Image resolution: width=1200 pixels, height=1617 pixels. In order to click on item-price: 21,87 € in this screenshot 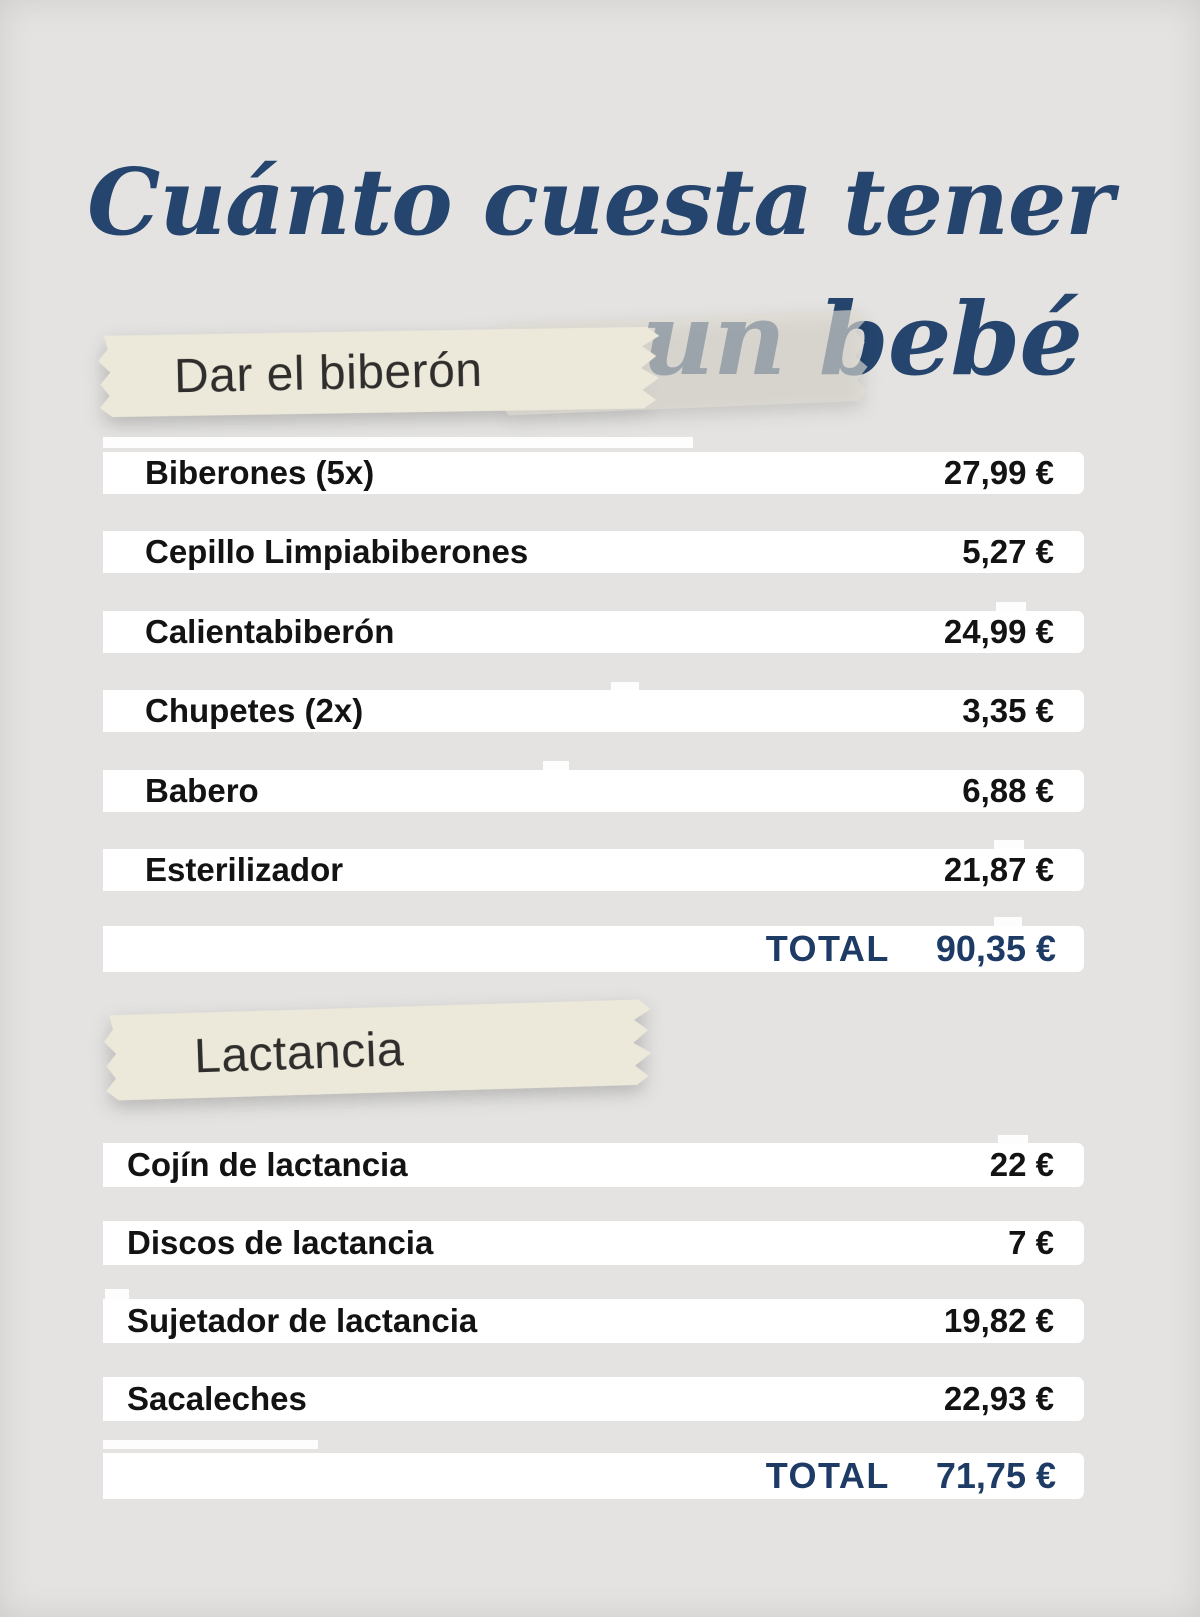, I will do `click(998, 869)`.